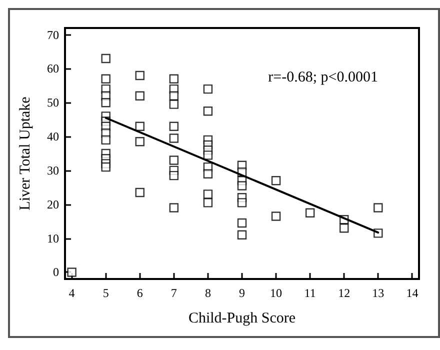  What do you see at coordinates (207, 293) in the screenshot?
I see `x-tick-label: 8` at bounding box center [207, 293].